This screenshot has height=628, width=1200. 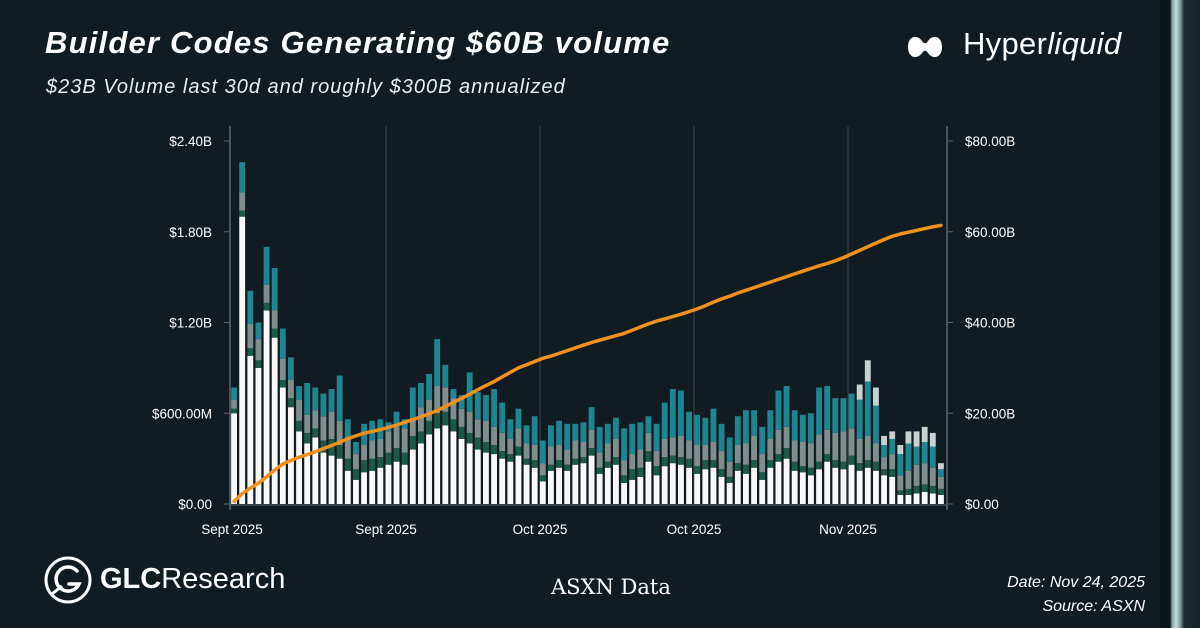 I want to click on hyperliquid-wordmark: Hyperliquid, so click(x=1042, y=43).